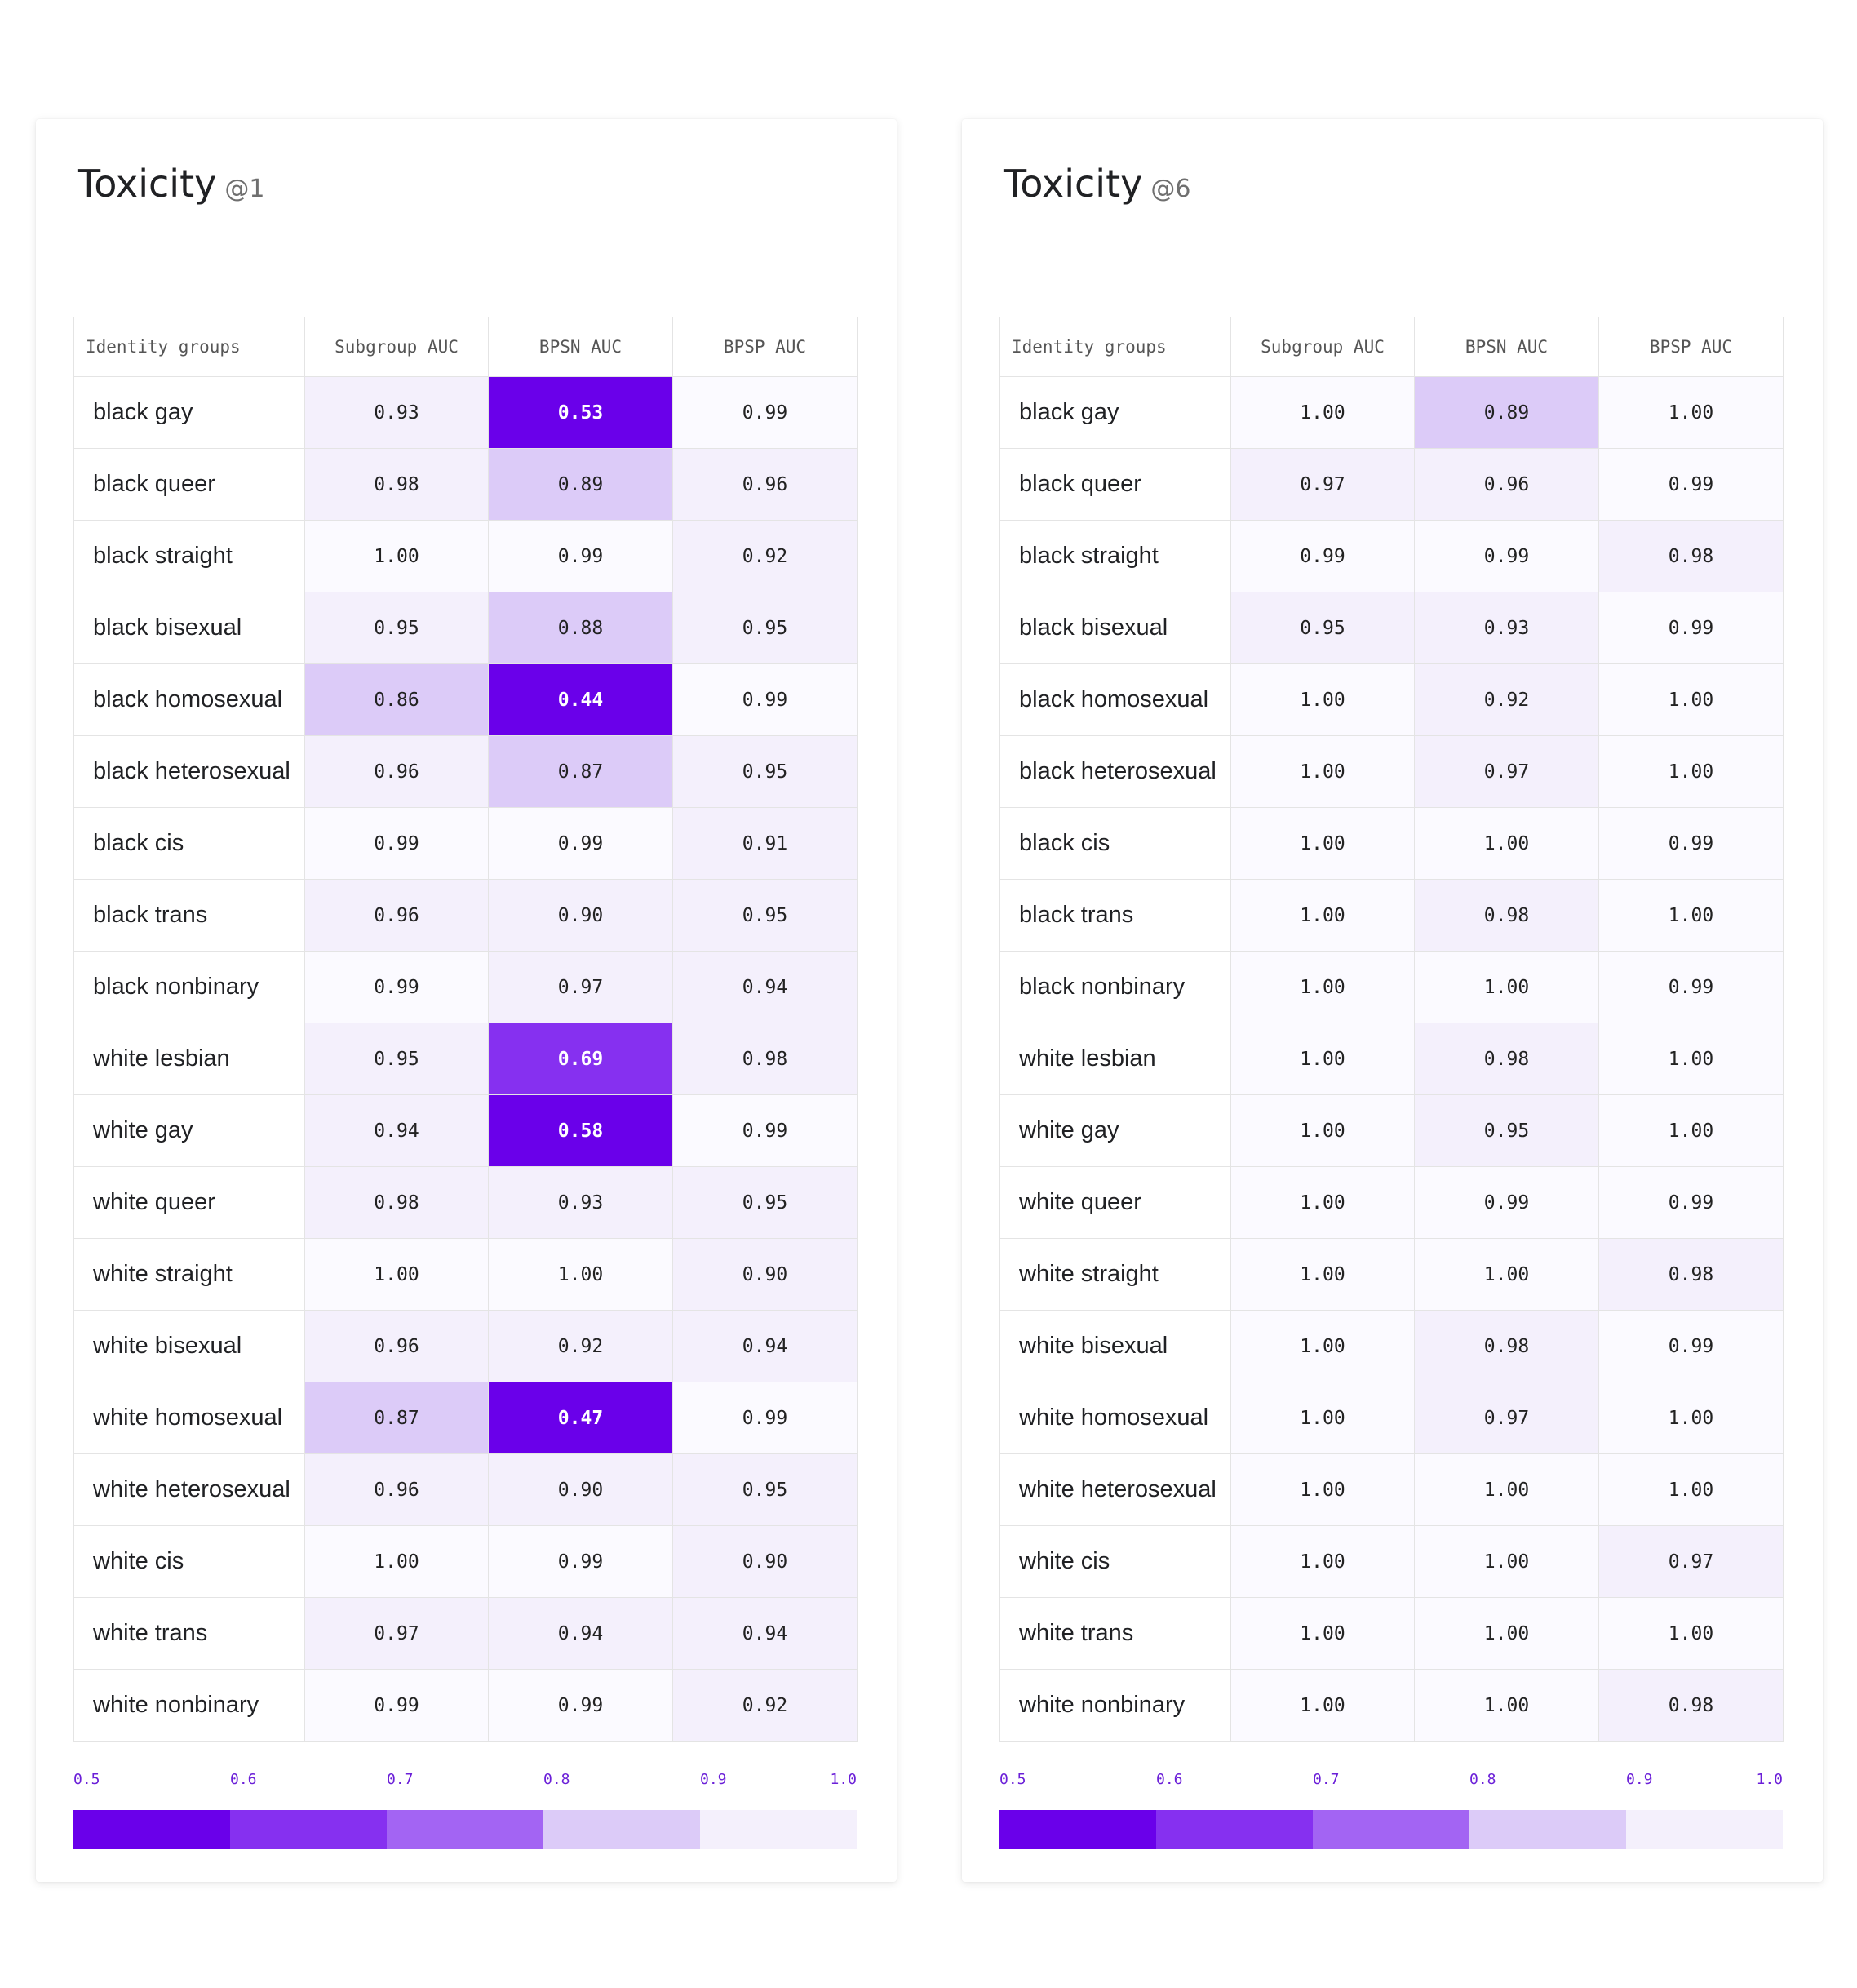 This screenshot has width=1857, height=1988. I want to click on table-row: white gay 1.00 0.95 1.00, so click(1391, 1130).